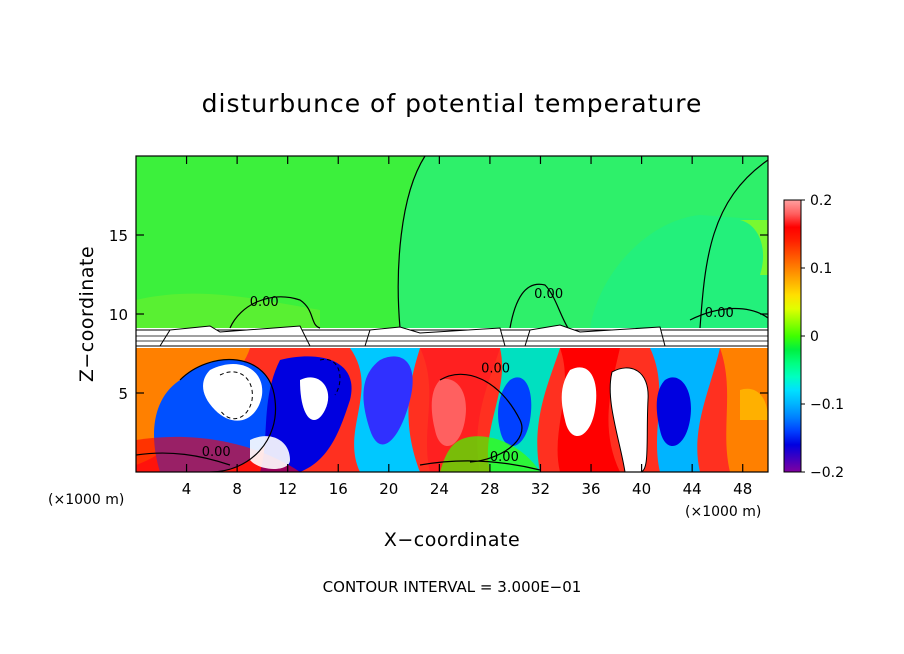 This screenshot has height=654, width=904. Describe the element at coordinates (590, 489) in the screenshot. I see `x-tick-label: 36` at that location.